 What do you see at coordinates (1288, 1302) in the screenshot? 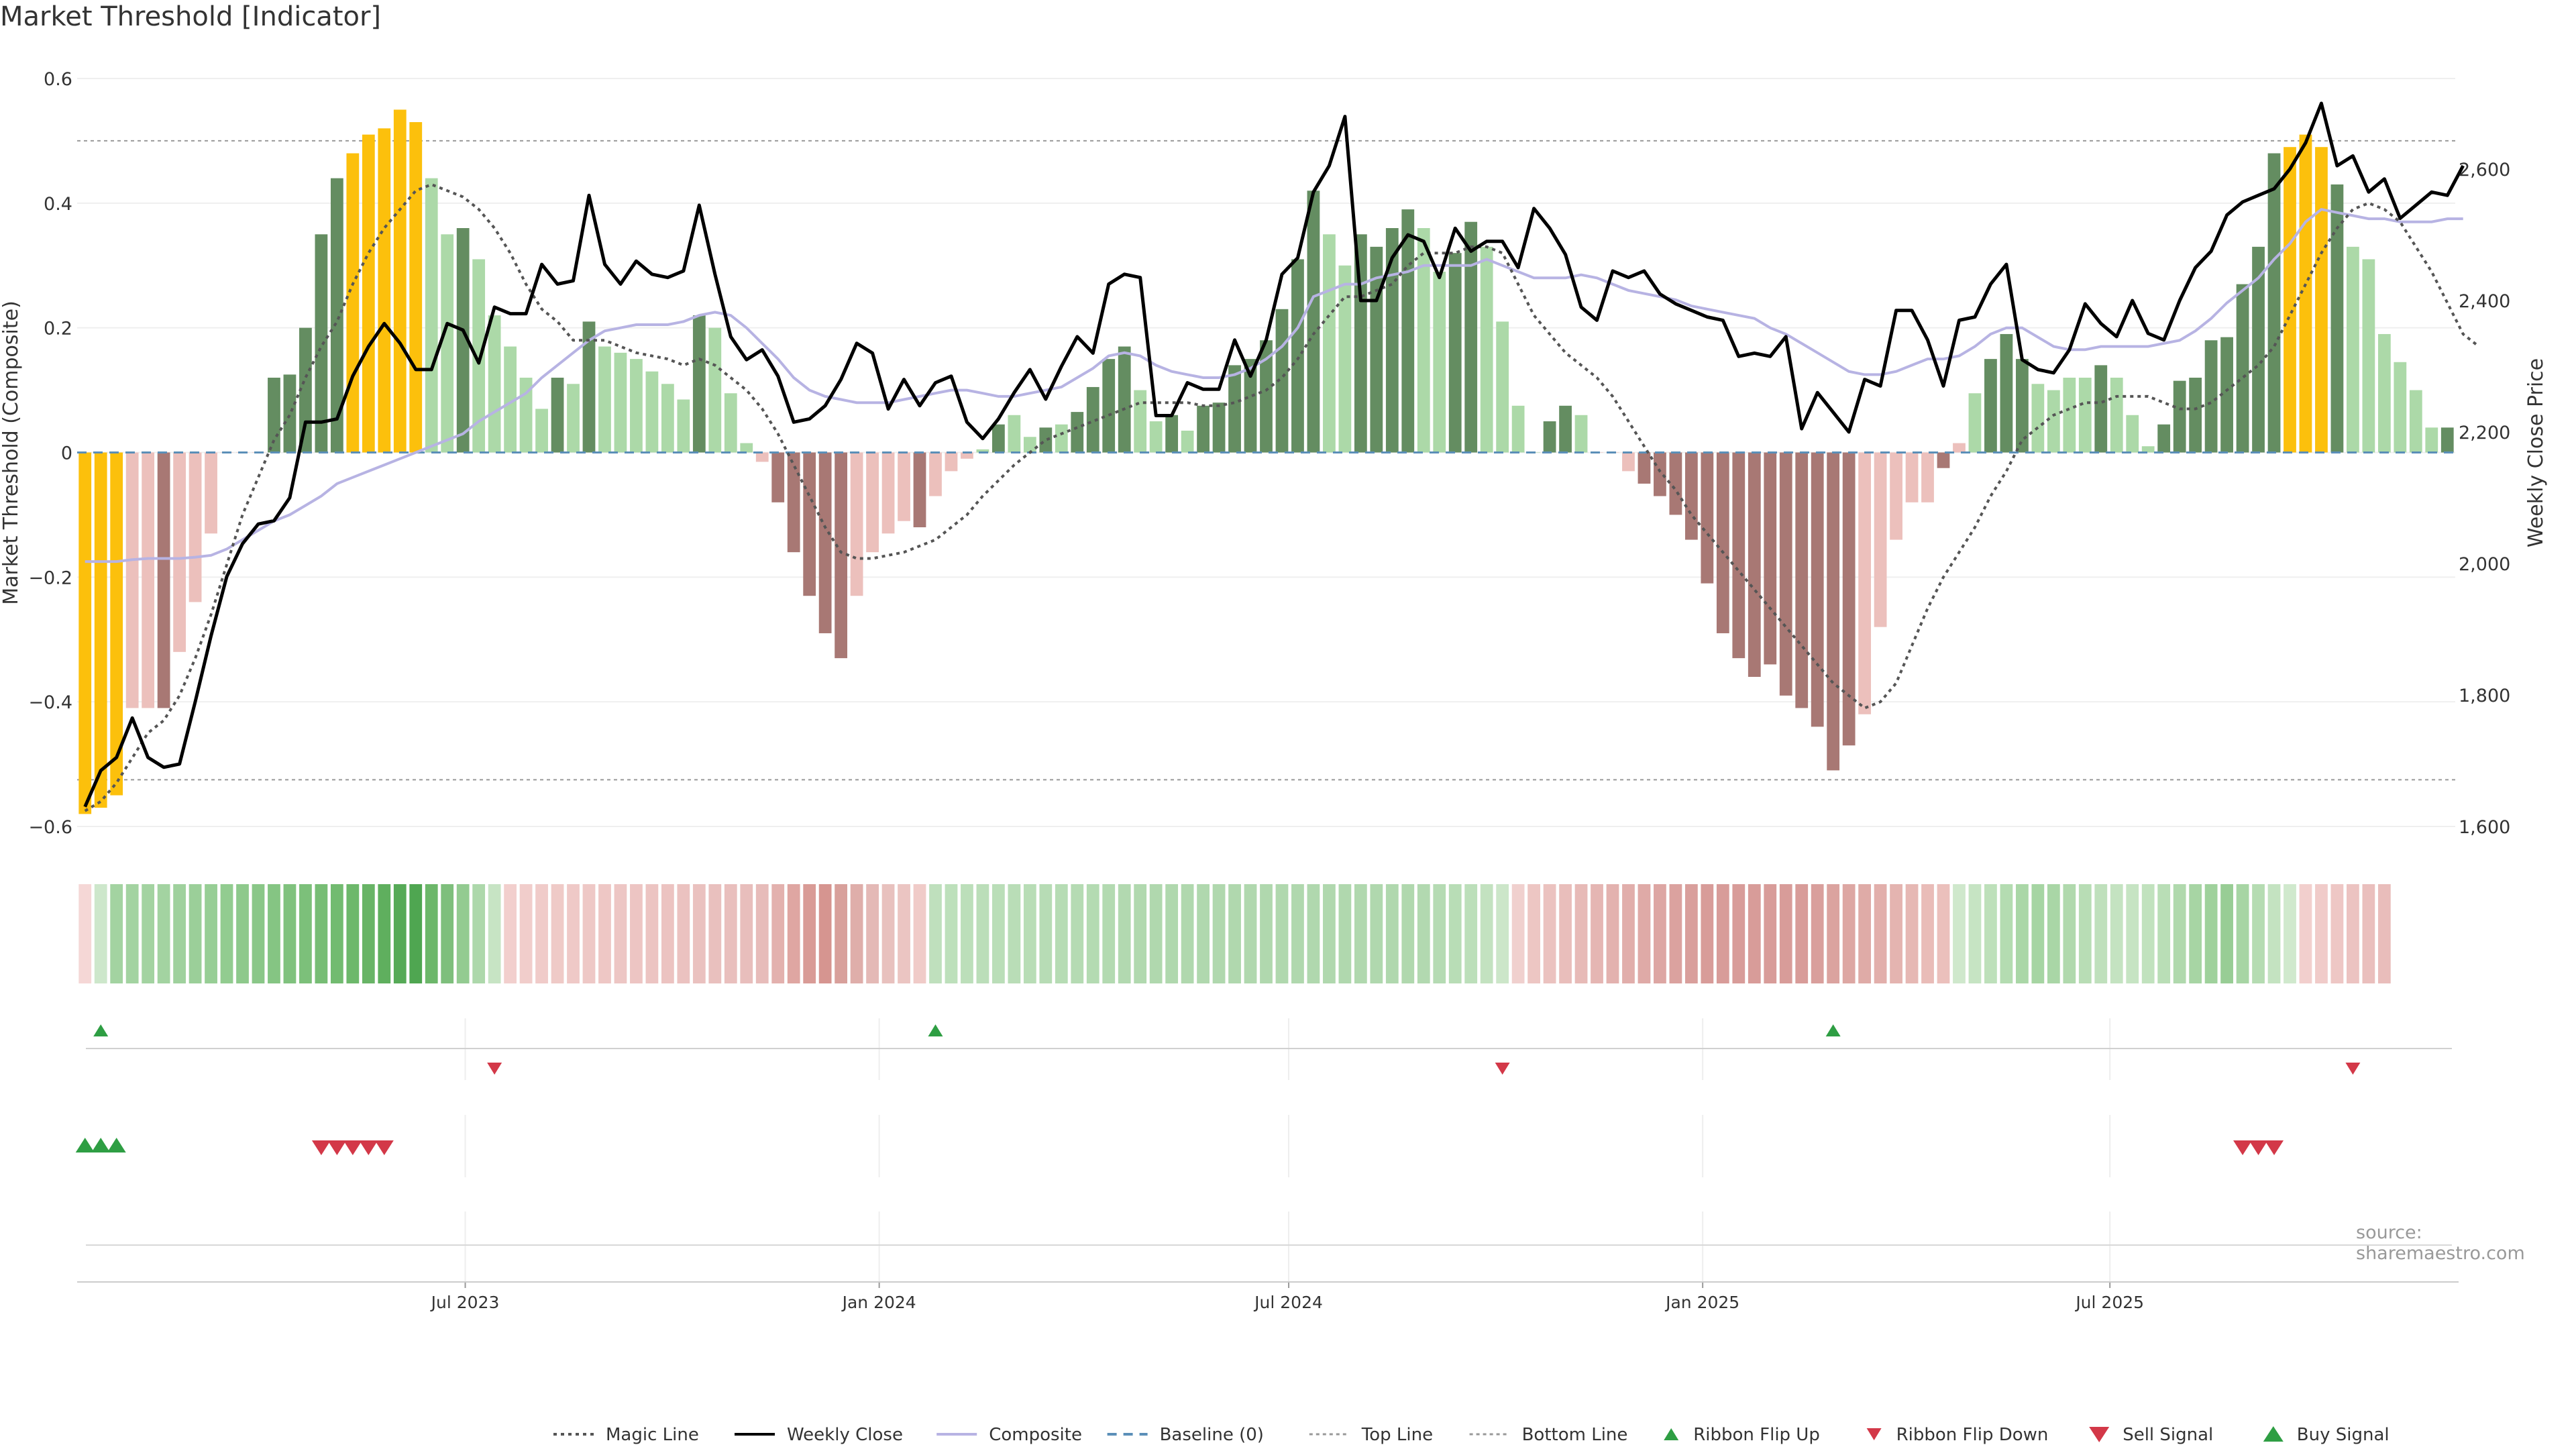
I see `x-tick-label: Jul 2024` at bounding box center [1288, 1302].